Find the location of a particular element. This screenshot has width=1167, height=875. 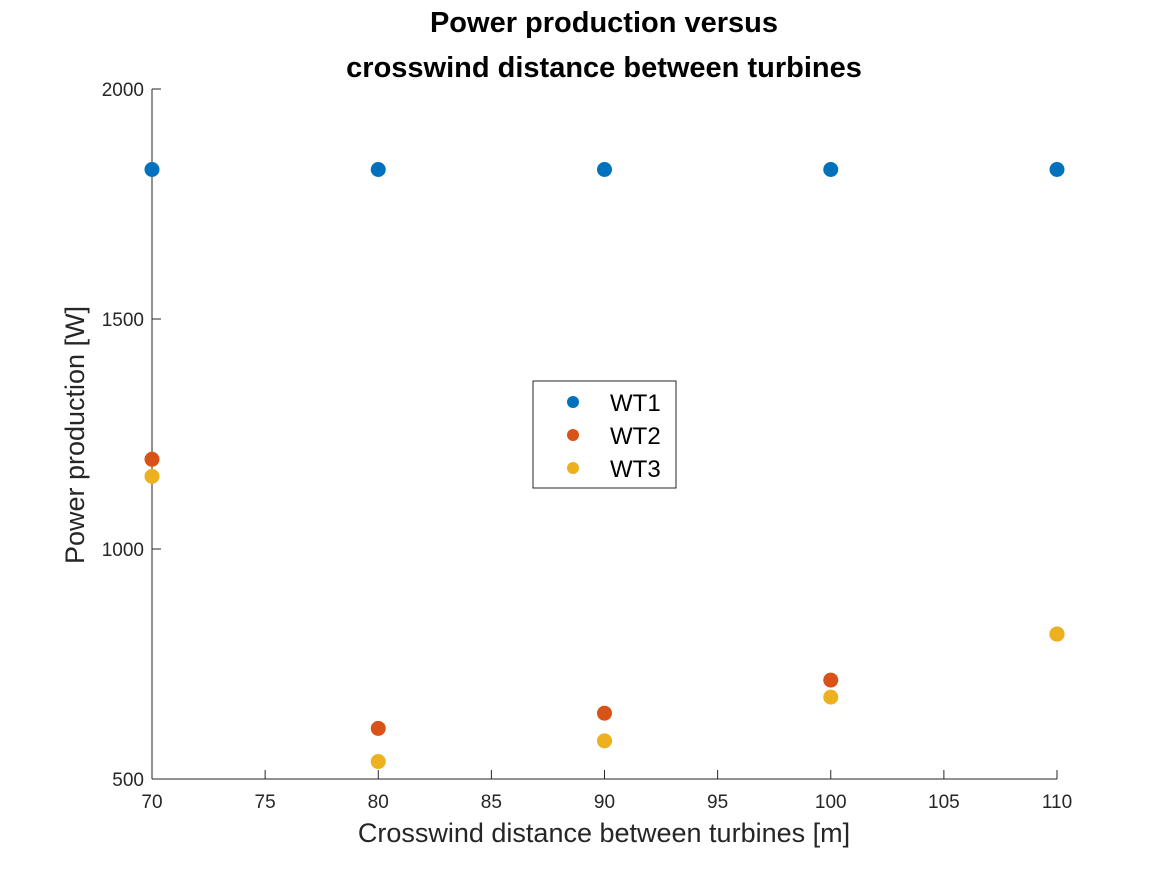

y-axis-label: Power production [W] is located at coordinates (75, 435).